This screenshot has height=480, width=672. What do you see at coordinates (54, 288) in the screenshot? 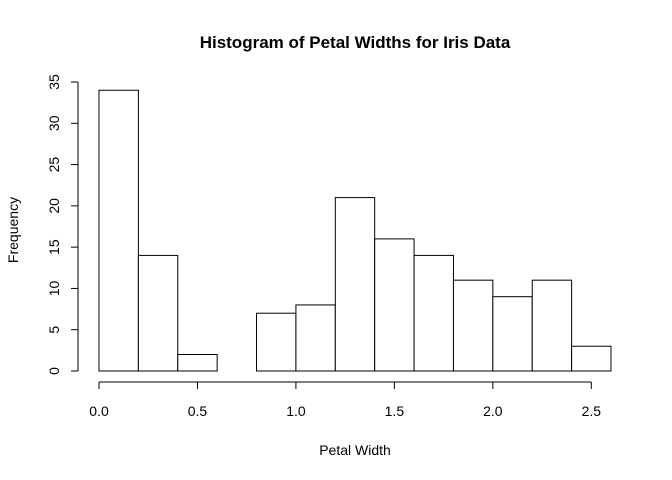
I see `y-tick-label-2: 10` at bounding box center [54, 288].